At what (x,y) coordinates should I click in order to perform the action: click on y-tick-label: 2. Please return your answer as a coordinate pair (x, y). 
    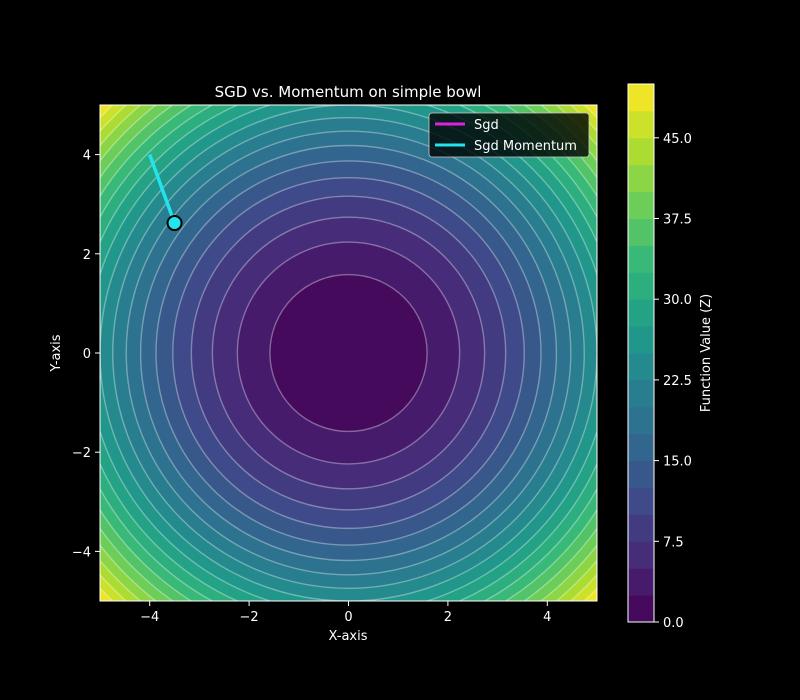
    Looking at the image, I should click on (87, 255).